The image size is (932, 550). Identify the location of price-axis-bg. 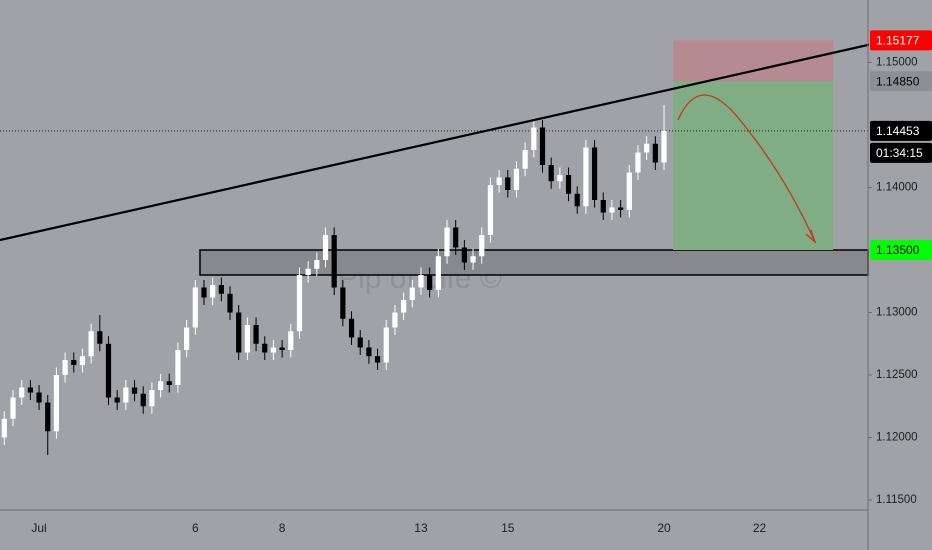
(900, 275).